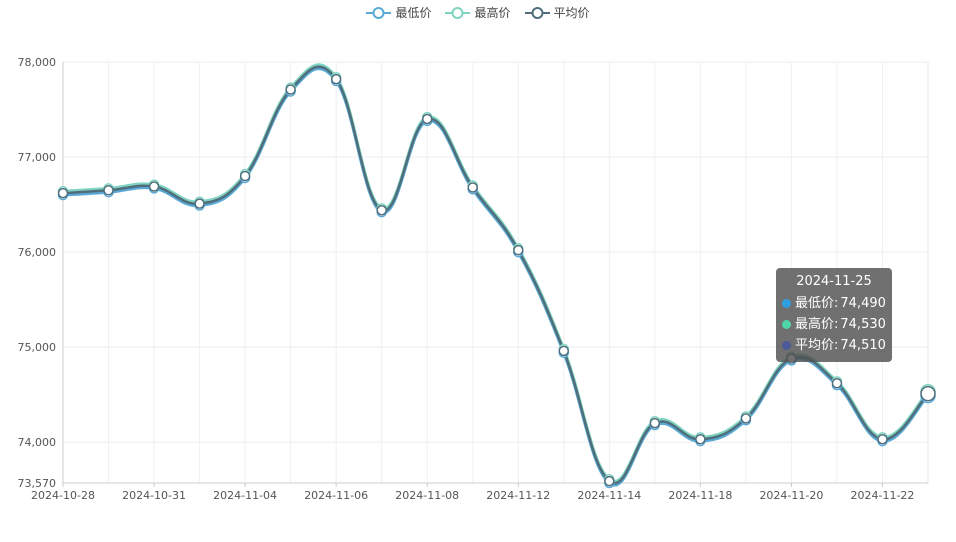  Describe the element at coordinates (817, 345) in the screenshot. I see `tooltip-label-avg: 平均价:` at that location.